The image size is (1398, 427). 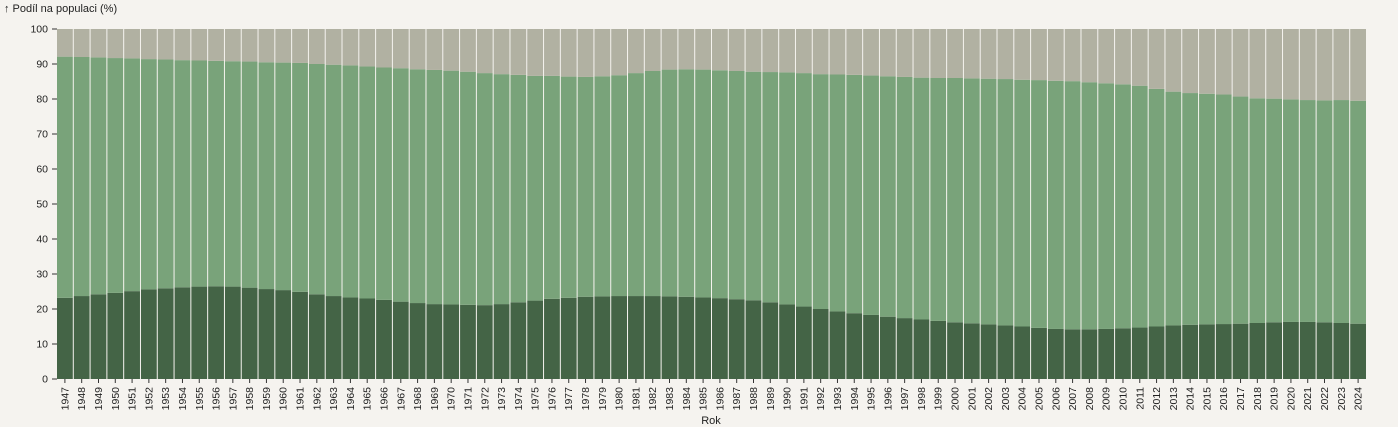 What do you see at coordinates (1056, 399) in the screenshot?
I see `x-tick-label-2006: 2006` at bounding box center [1056, 399].